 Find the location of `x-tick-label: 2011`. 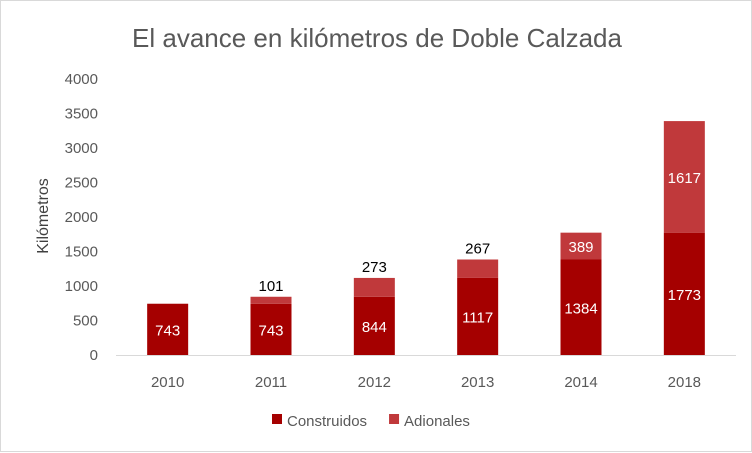

x-tick-label: 2011 is located at coordinates (271, 382).